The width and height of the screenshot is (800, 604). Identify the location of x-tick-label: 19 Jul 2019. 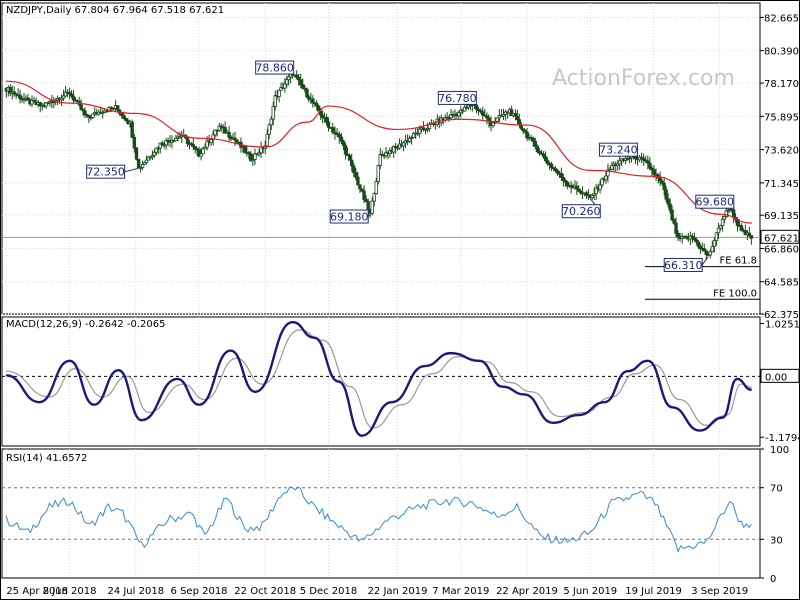
(653, 591).